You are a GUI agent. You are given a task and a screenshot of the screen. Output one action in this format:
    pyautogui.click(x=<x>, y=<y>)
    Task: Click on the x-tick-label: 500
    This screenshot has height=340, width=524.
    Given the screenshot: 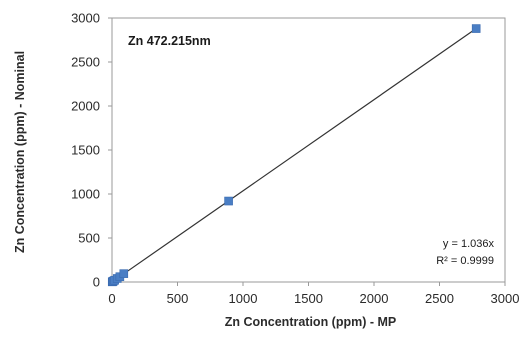 What is the action you would take?
    pyautogui.click(x=178, y=298)
    